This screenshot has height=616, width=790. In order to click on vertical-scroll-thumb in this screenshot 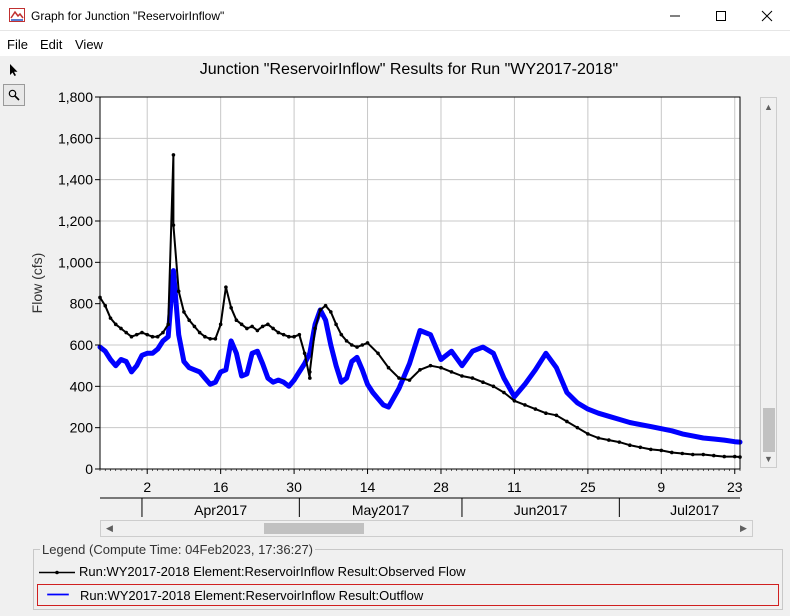, I will do `click(769, 430)`.